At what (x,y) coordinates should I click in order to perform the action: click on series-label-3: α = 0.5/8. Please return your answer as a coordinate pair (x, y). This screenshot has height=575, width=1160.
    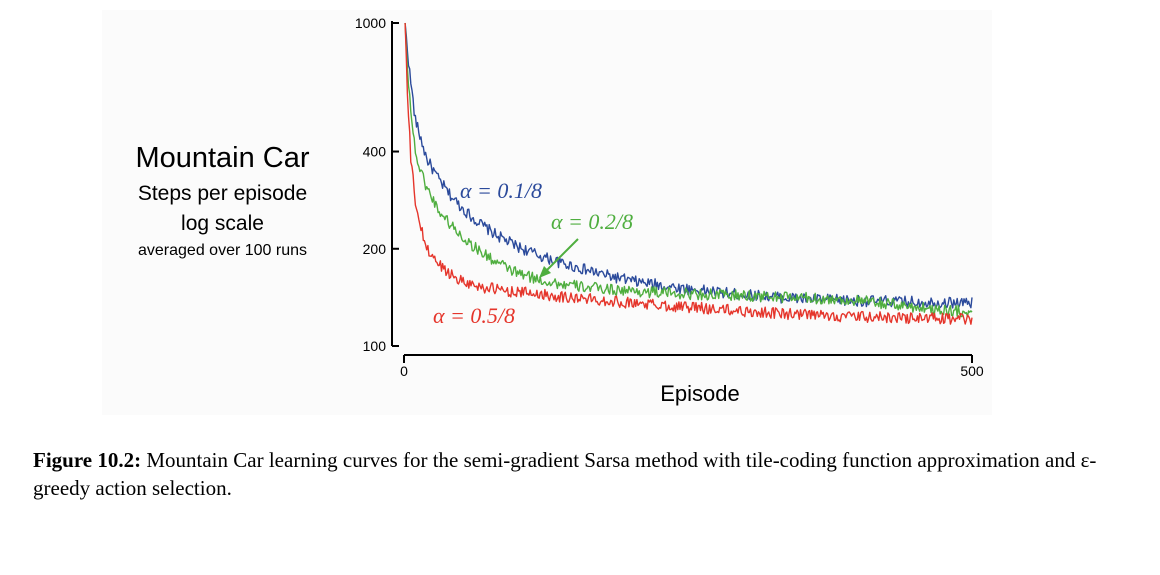
    Looking at the image, I should click on (474, 315).